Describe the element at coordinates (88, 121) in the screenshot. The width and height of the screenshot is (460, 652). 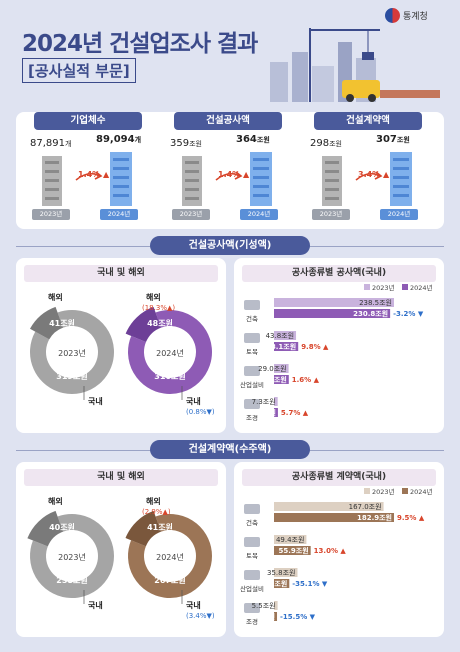
I see `summary-card-title: 기업체수` at that location.